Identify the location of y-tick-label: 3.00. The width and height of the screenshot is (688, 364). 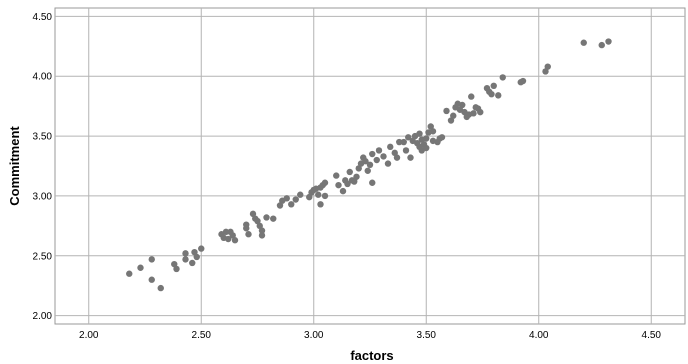
(43, 196).